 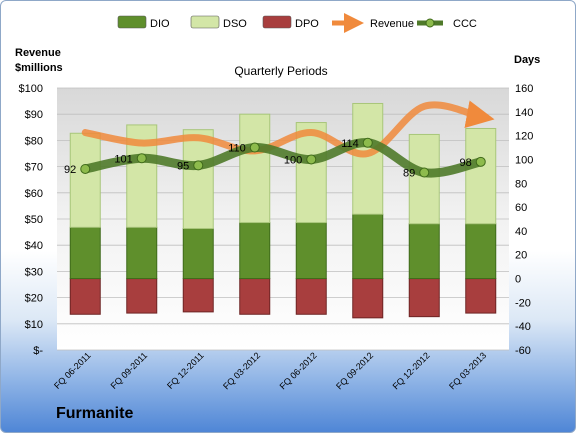 I want to click on left-tick-label: $70, so click(x=34, y=168).